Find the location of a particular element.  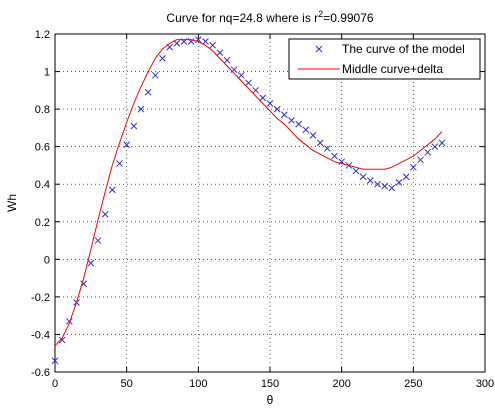

y-tick-label: -0.6 is located at coordinates (40, 373).